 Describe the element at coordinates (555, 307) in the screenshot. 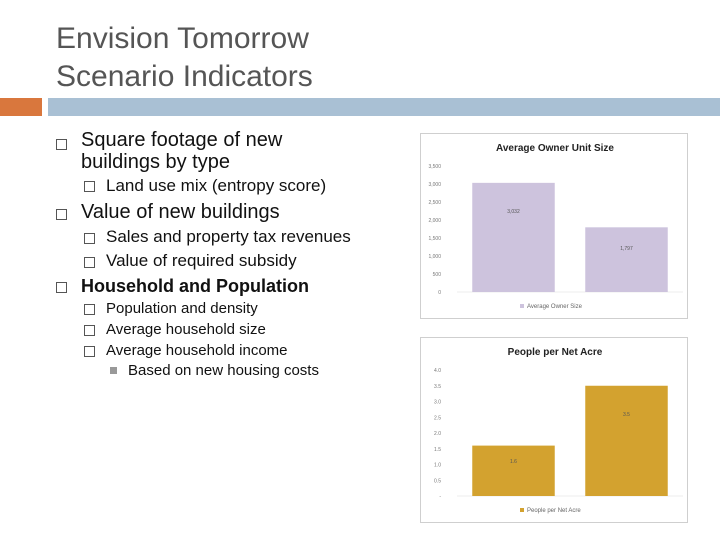

I see `legend-label: Average Owner Size` at that location.